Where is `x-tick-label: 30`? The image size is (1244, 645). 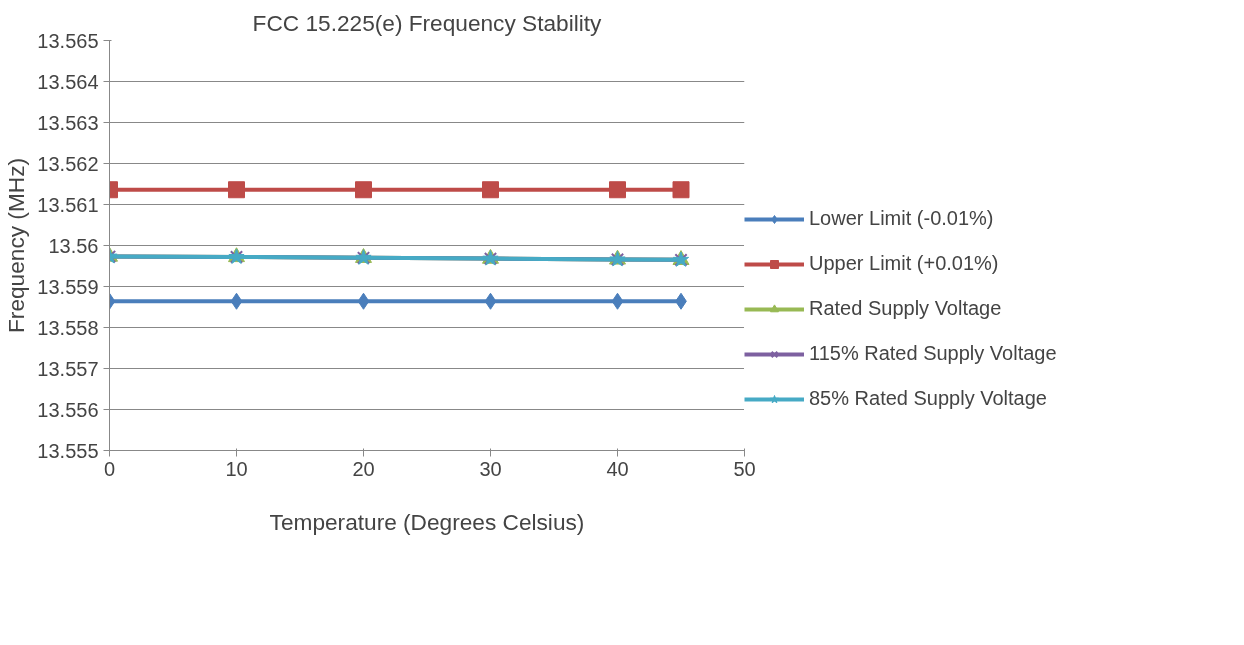
x-tick-label: 30 is located at coordinates (490, 468).